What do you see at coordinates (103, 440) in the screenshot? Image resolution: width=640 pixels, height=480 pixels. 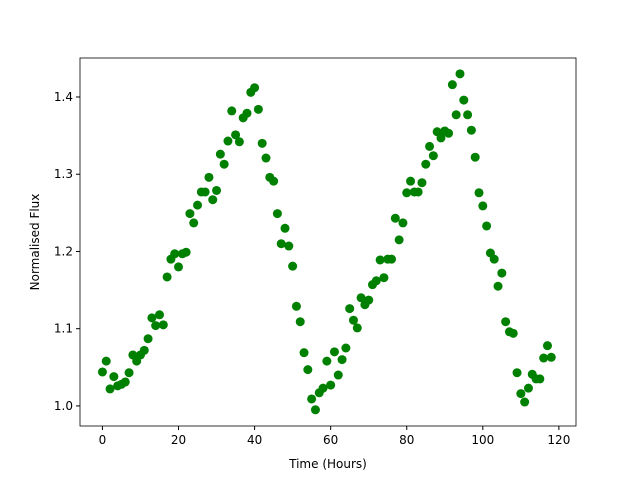 I see `x-tick-label: 0` at bounding box center [103, 440].